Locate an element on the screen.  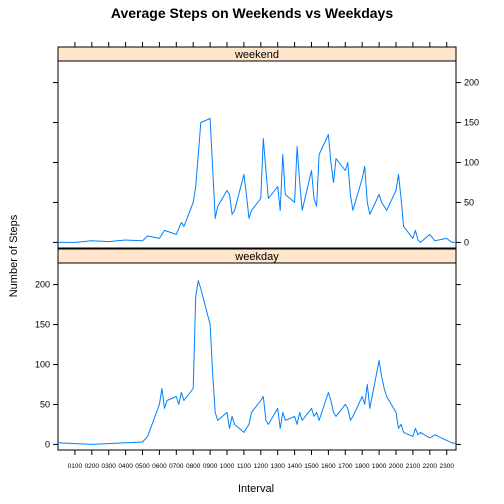
x-tick-label: 0300 is located at coordinates (108, 466).